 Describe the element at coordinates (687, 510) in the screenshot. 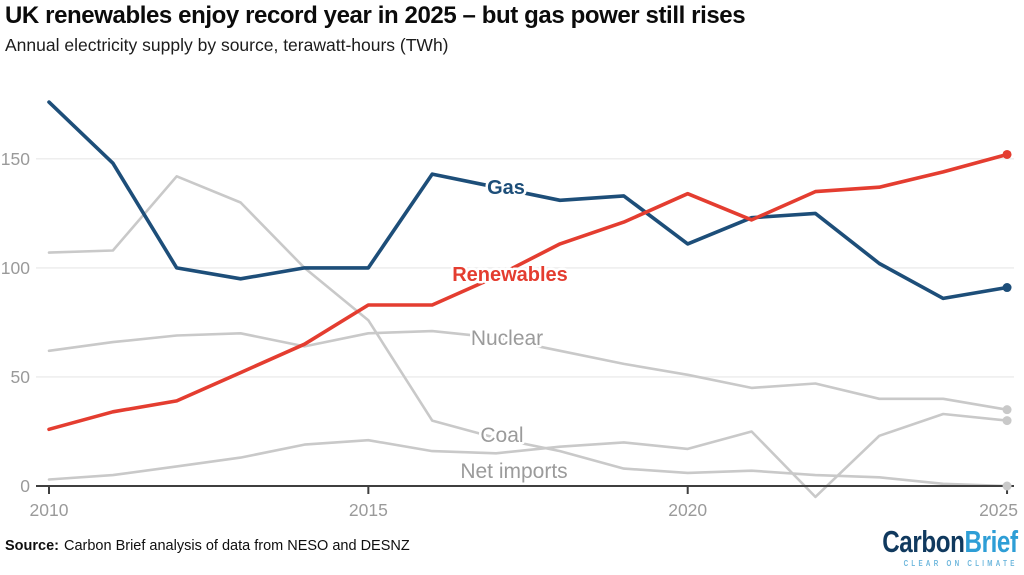

I see `x-tick-label-2020: 2020` at that location.